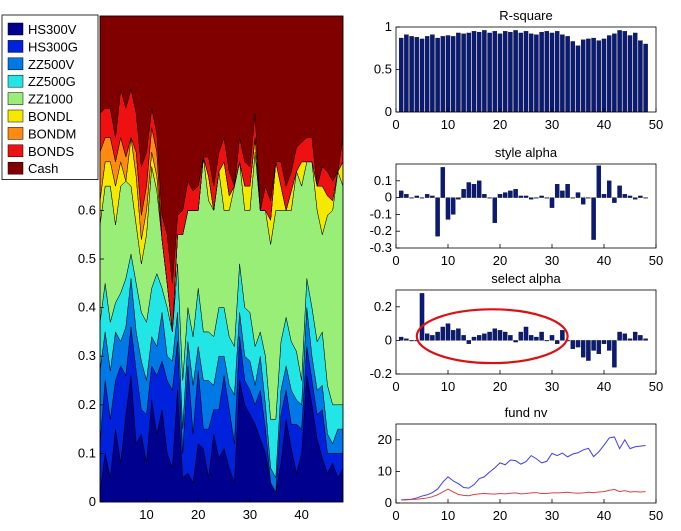 This screenshot has width=681, height=531. Describe the element at coordinates (381, 247) in the screenshot. I see `y-tick-label: -0.3` at that location.